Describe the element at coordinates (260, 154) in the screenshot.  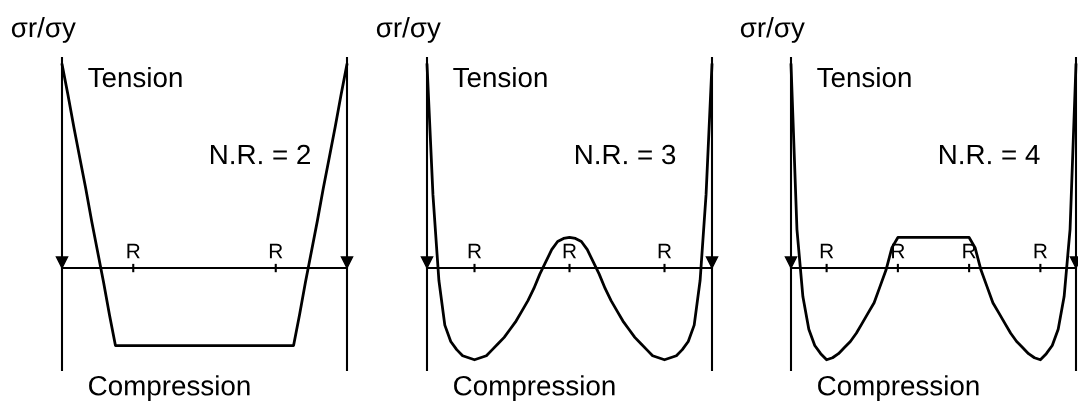
I see `annotation: N.R. = 2` at that location.